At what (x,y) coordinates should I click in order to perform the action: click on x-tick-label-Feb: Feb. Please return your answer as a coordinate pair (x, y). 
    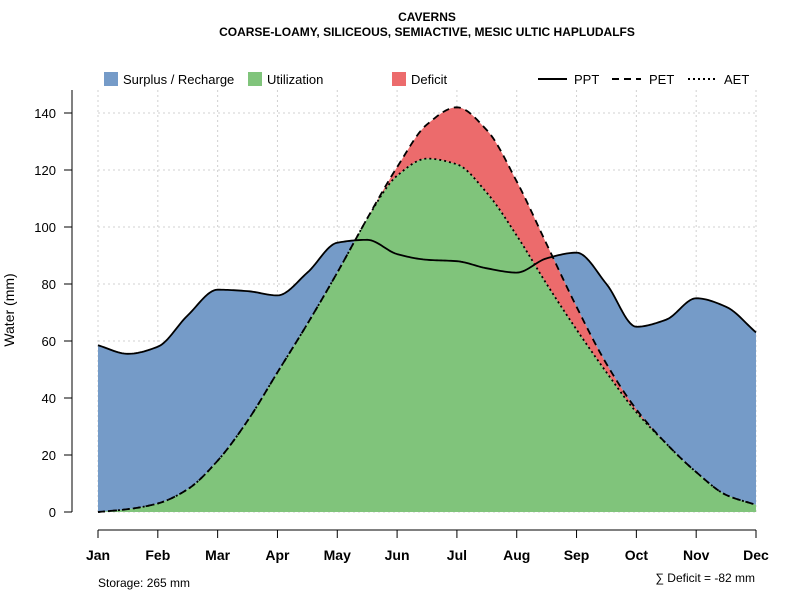
    Looking at the image, I should click on (157, 555).